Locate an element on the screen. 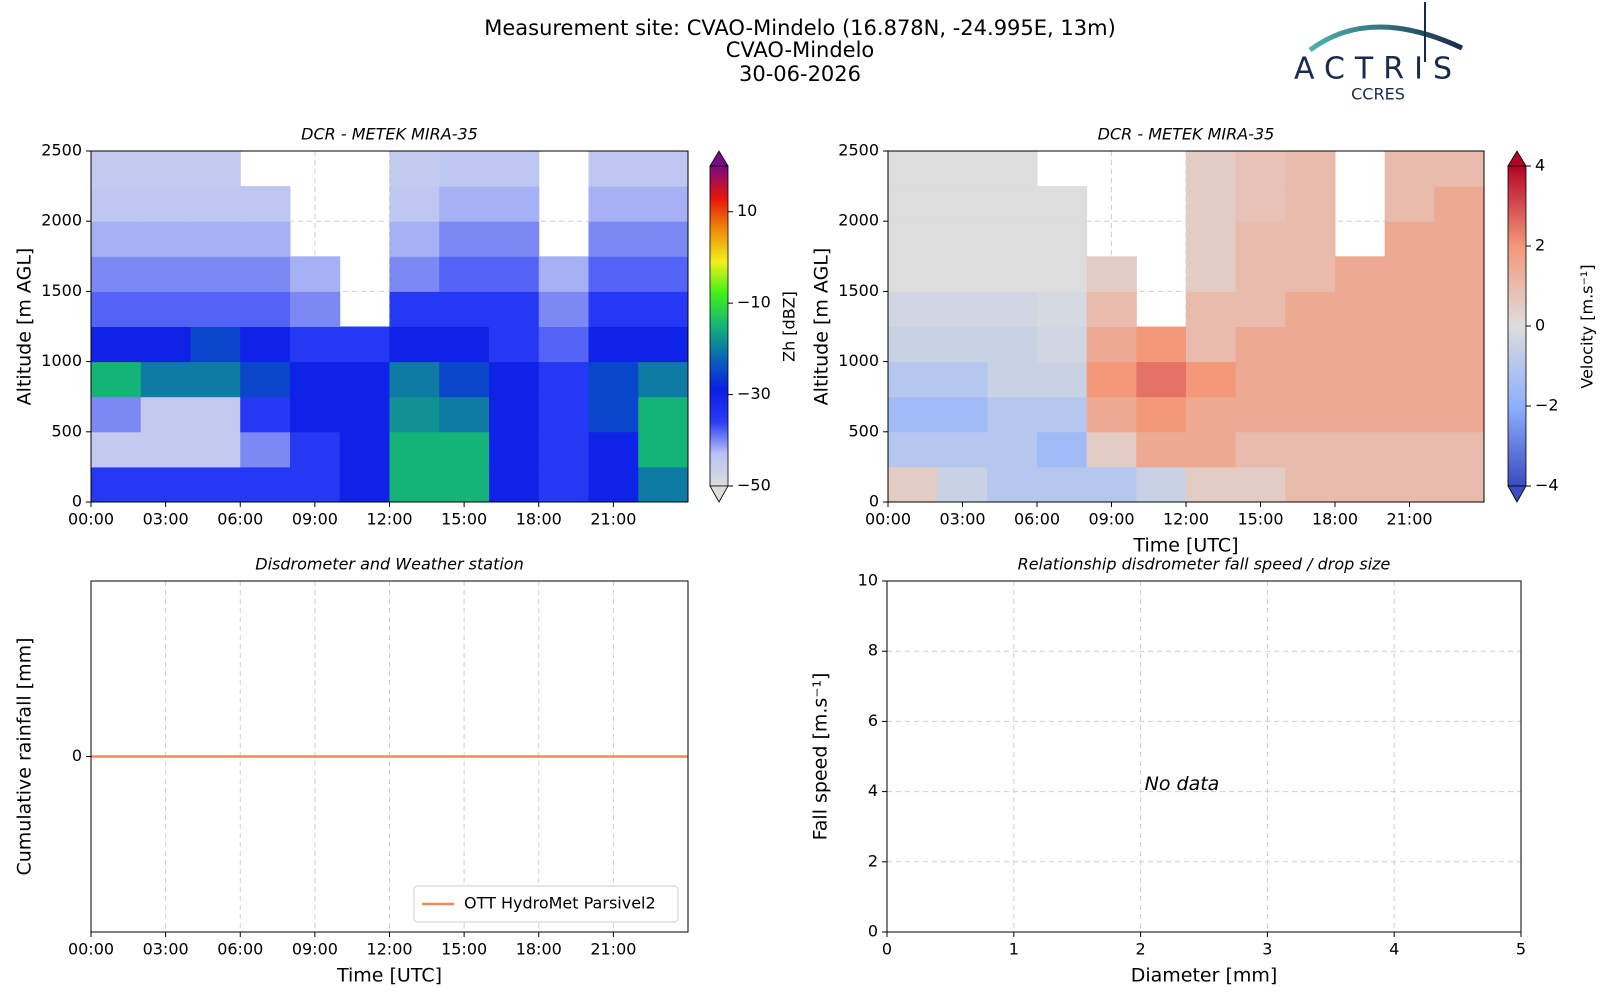  colorbar-label: Zh [dBZ] is located at coordinates (789, 326).